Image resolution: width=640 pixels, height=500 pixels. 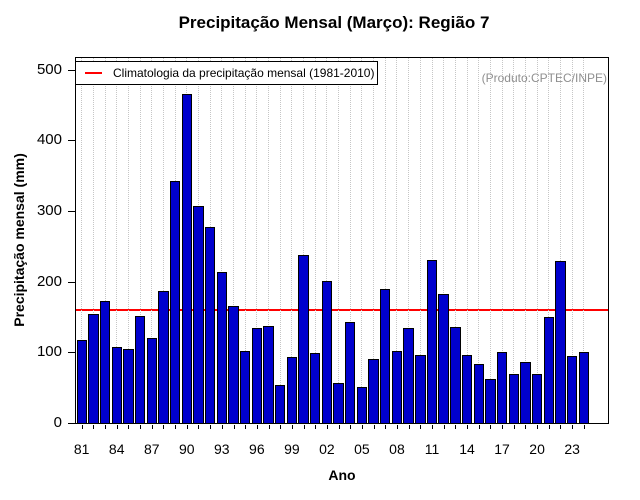 What do you see at coordinates (342, 475) in the screenshot?
I see `x-axis-title: Ano` at bounding box center [342, 475].